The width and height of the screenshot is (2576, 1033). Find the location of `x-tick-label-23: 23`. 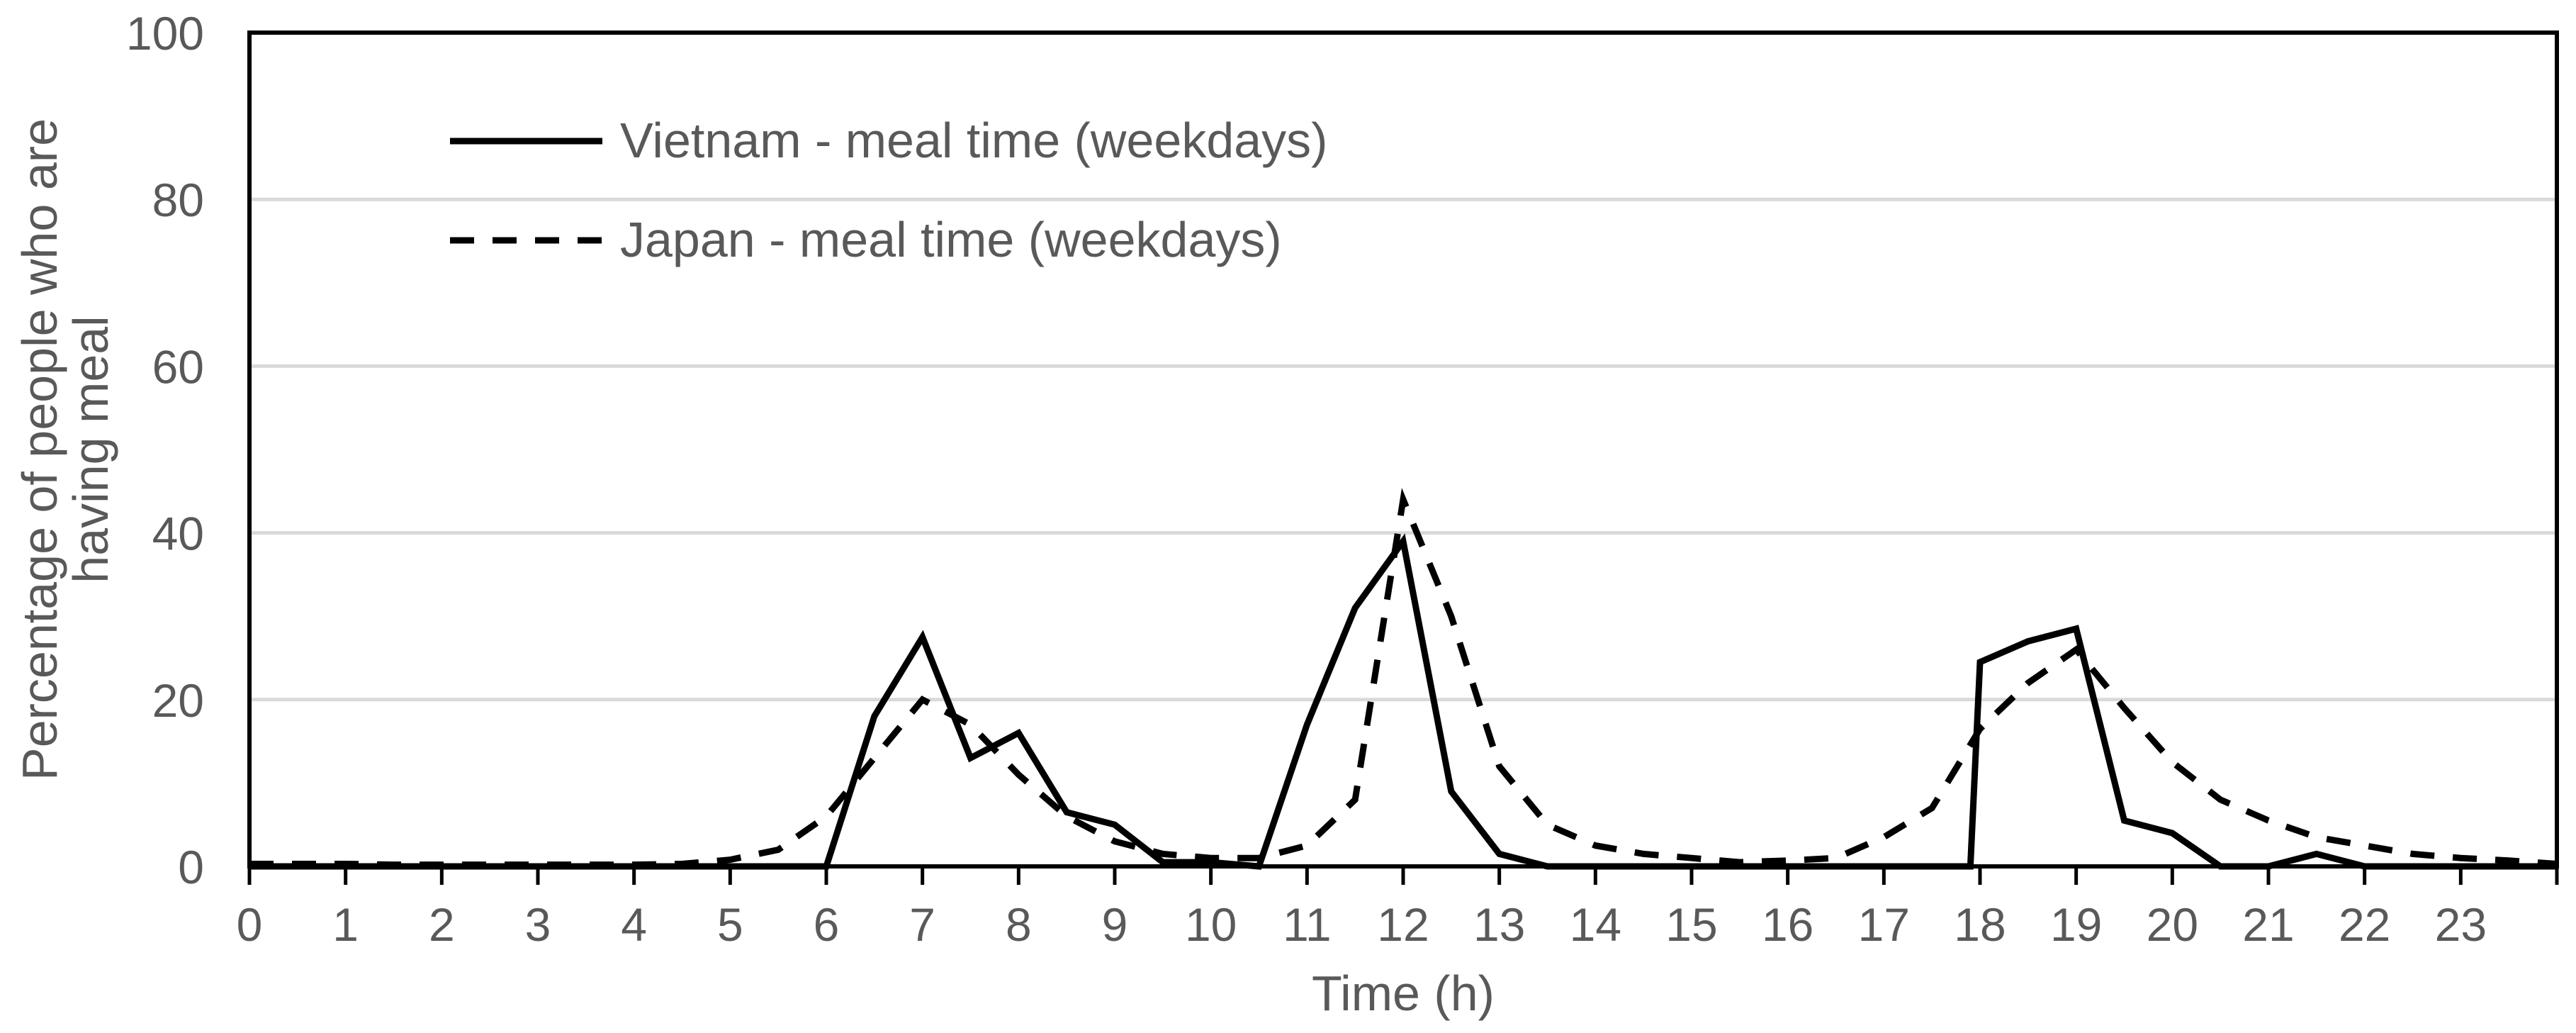

x-tick-label-23: 23 is located at coordinates (2461, 924).